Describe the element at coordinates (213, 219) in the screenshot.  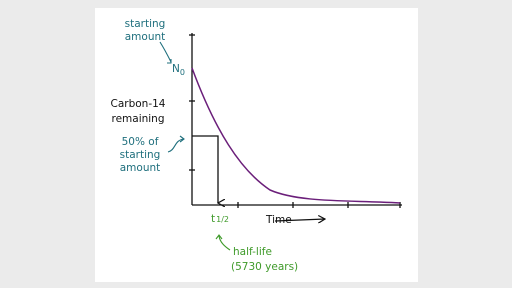
I see `symbol-main: t` at that location.